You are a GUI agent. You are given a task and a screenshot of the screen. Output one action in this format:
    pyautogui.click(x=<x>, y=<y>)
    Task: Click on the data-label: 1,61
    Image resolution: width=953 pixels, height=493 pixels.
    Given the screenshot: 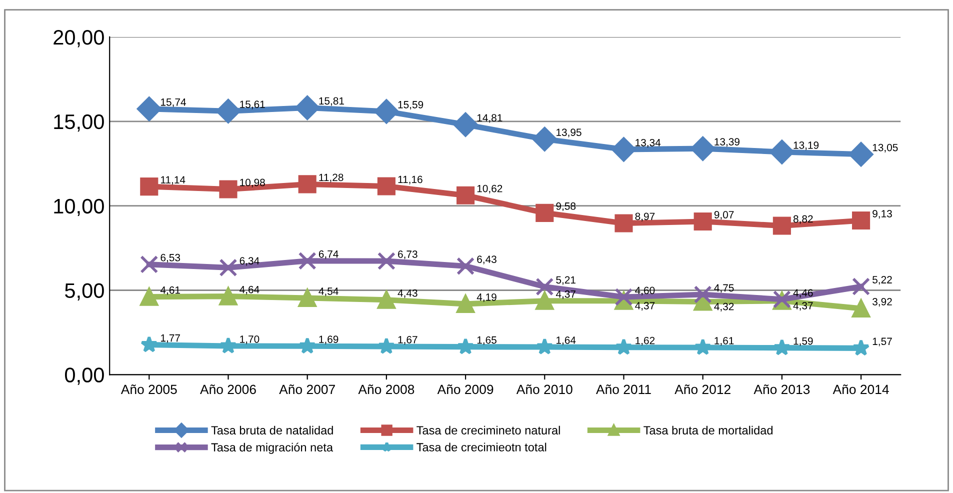 What is the action you would take?
    pyautogui.click(x=724, y=341)
    